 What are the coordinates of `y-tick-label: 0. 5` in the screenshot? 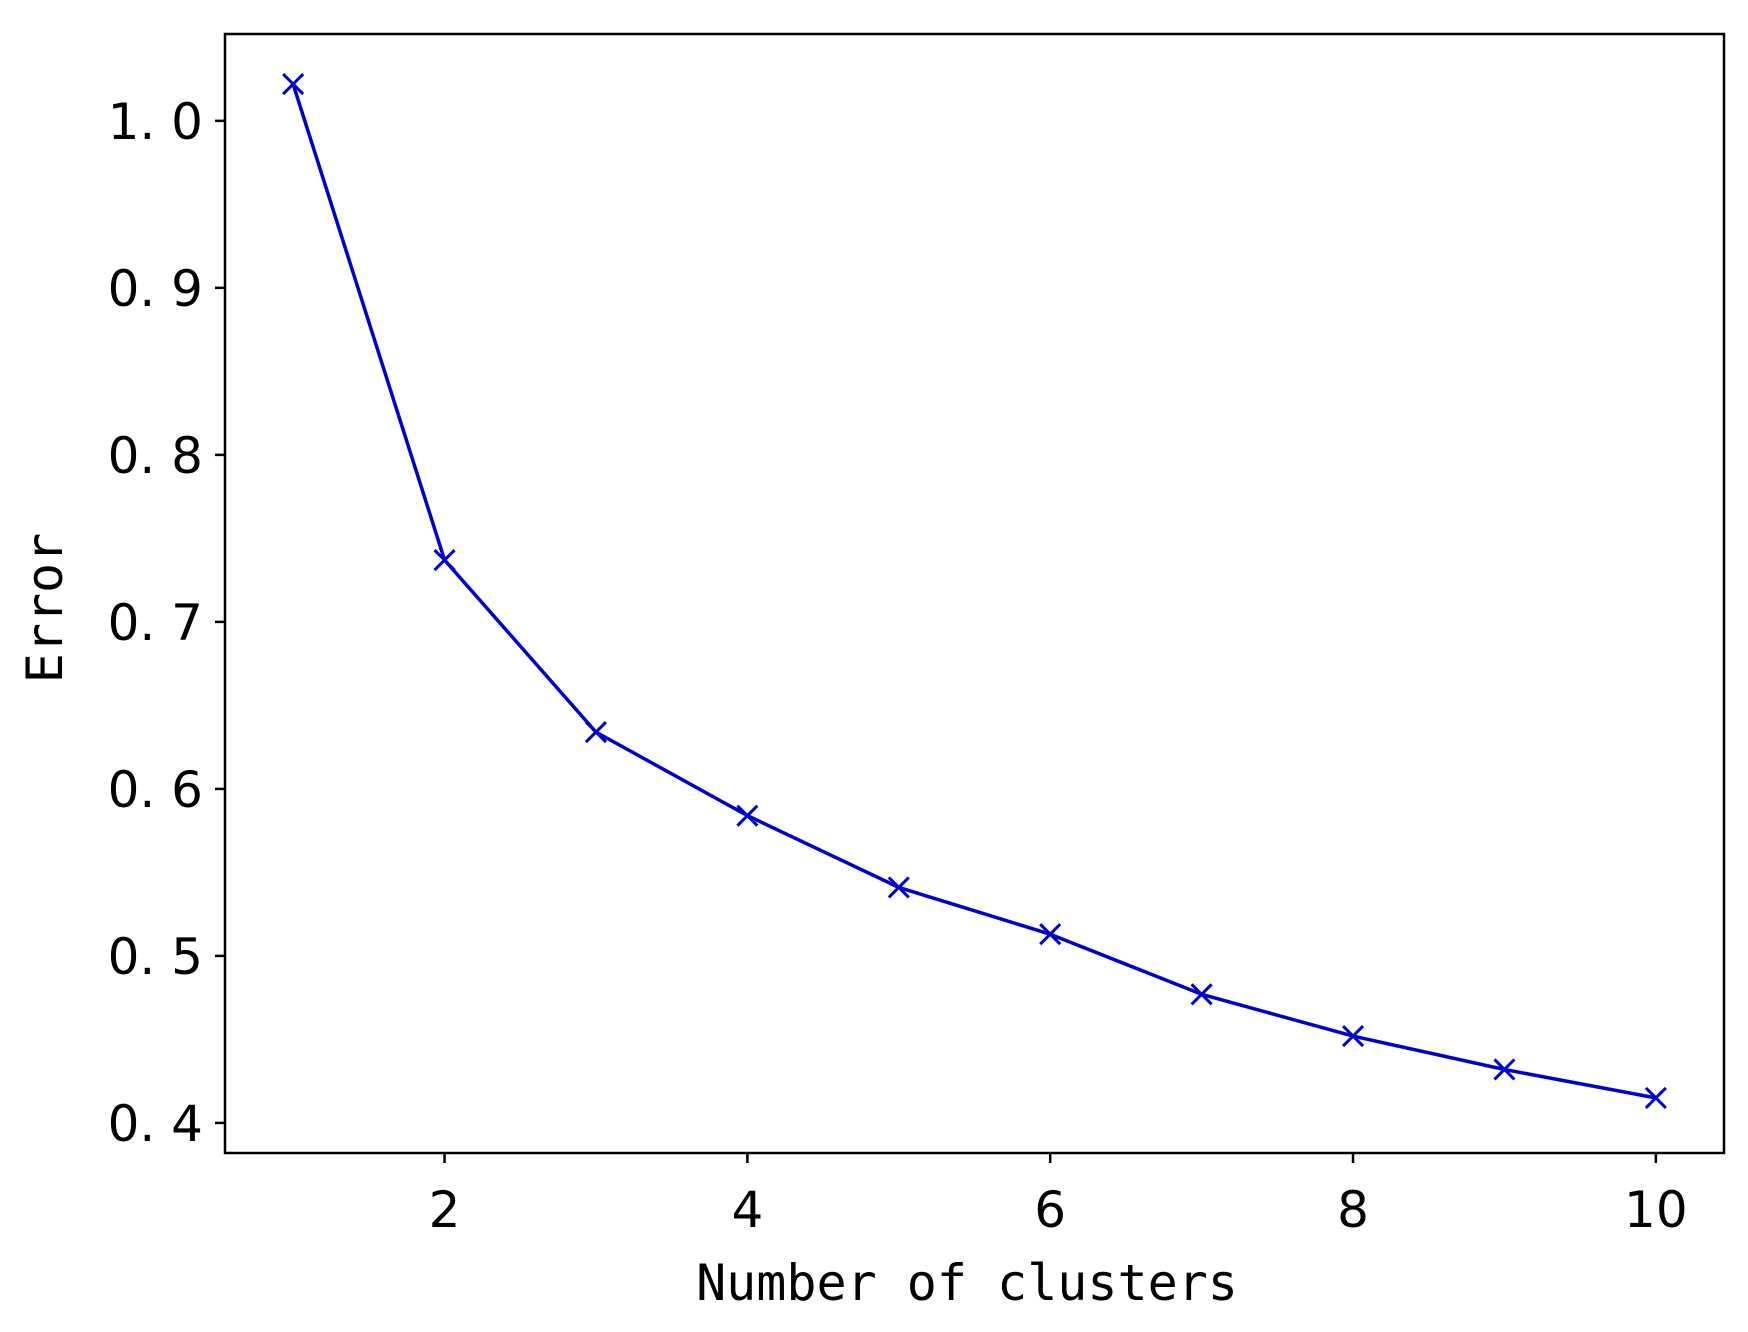 It's located at (155, 957).